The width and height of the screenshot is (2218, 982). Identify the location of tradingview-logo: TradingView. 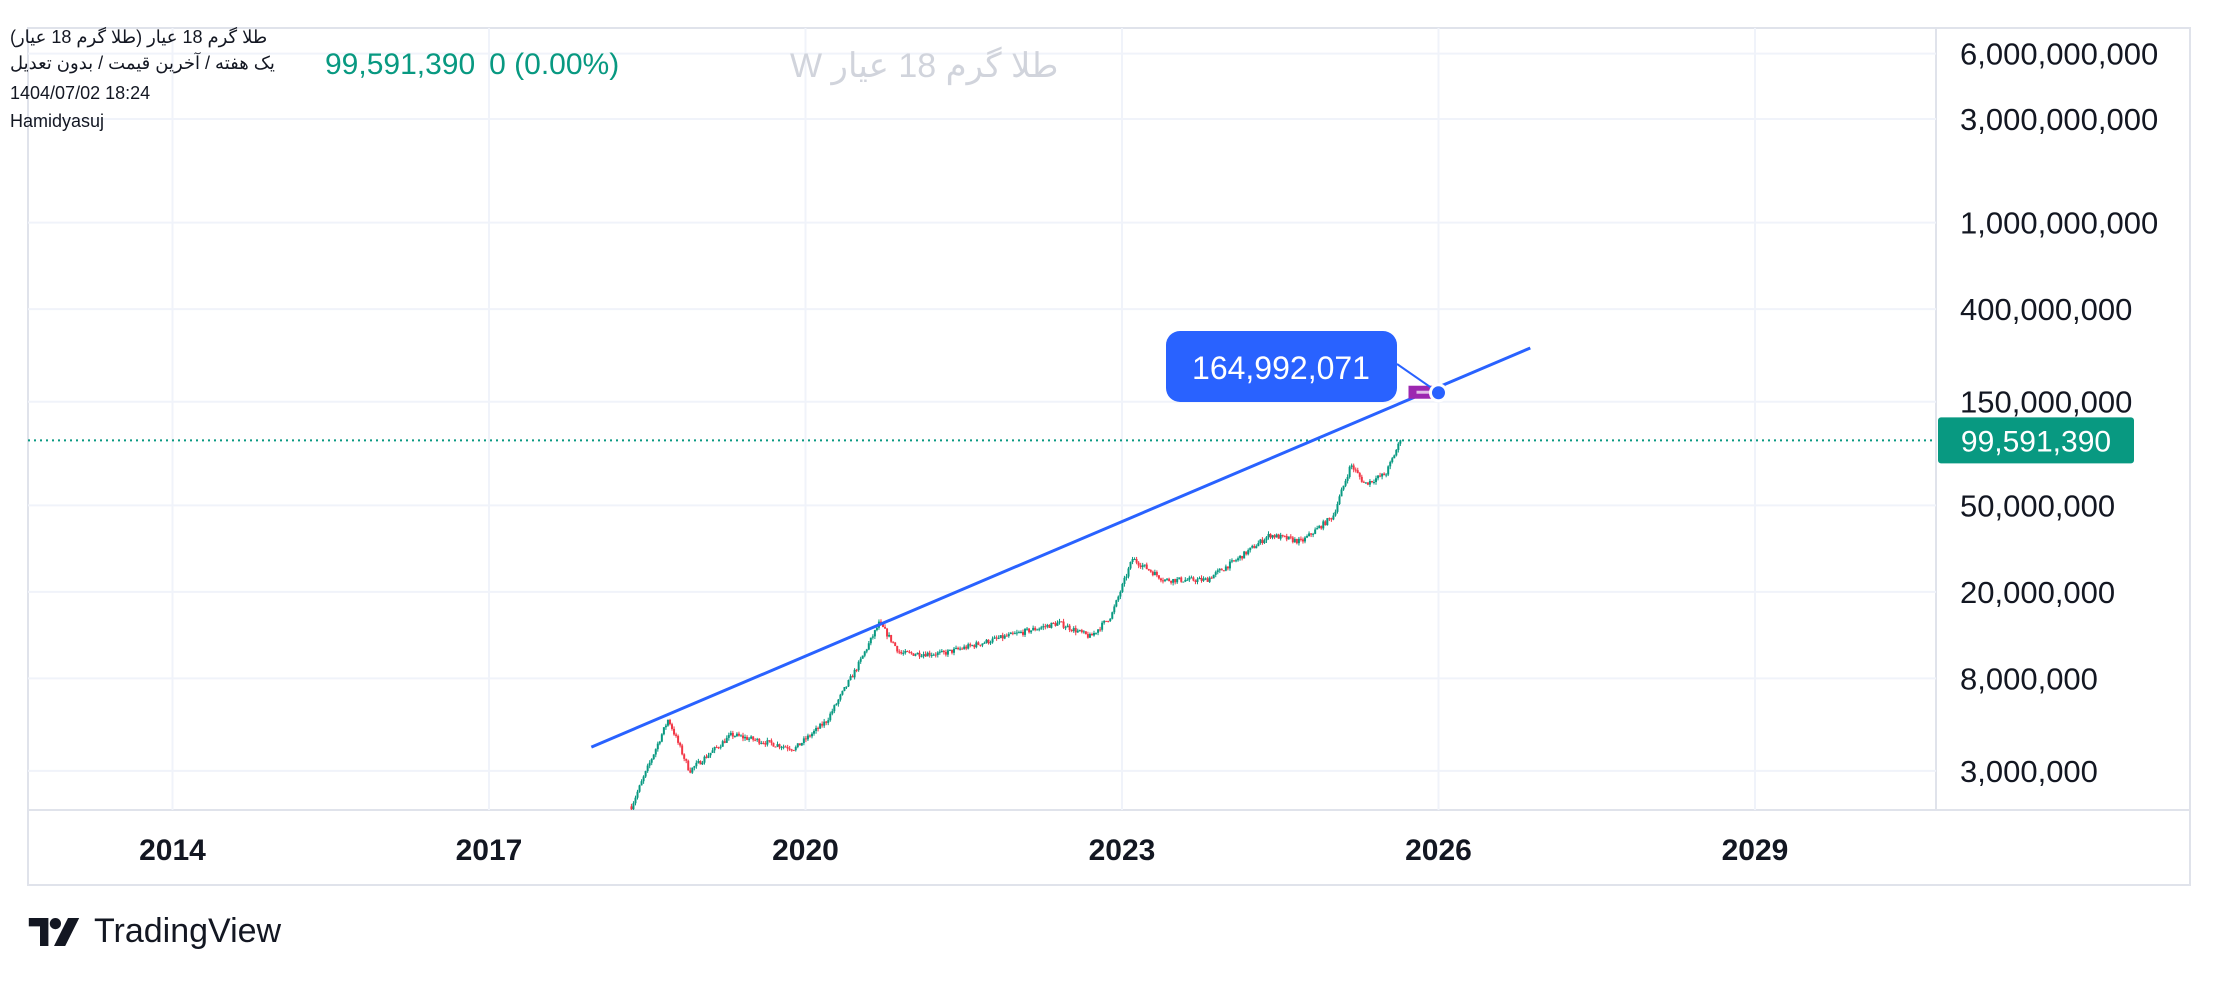
(154, 931).